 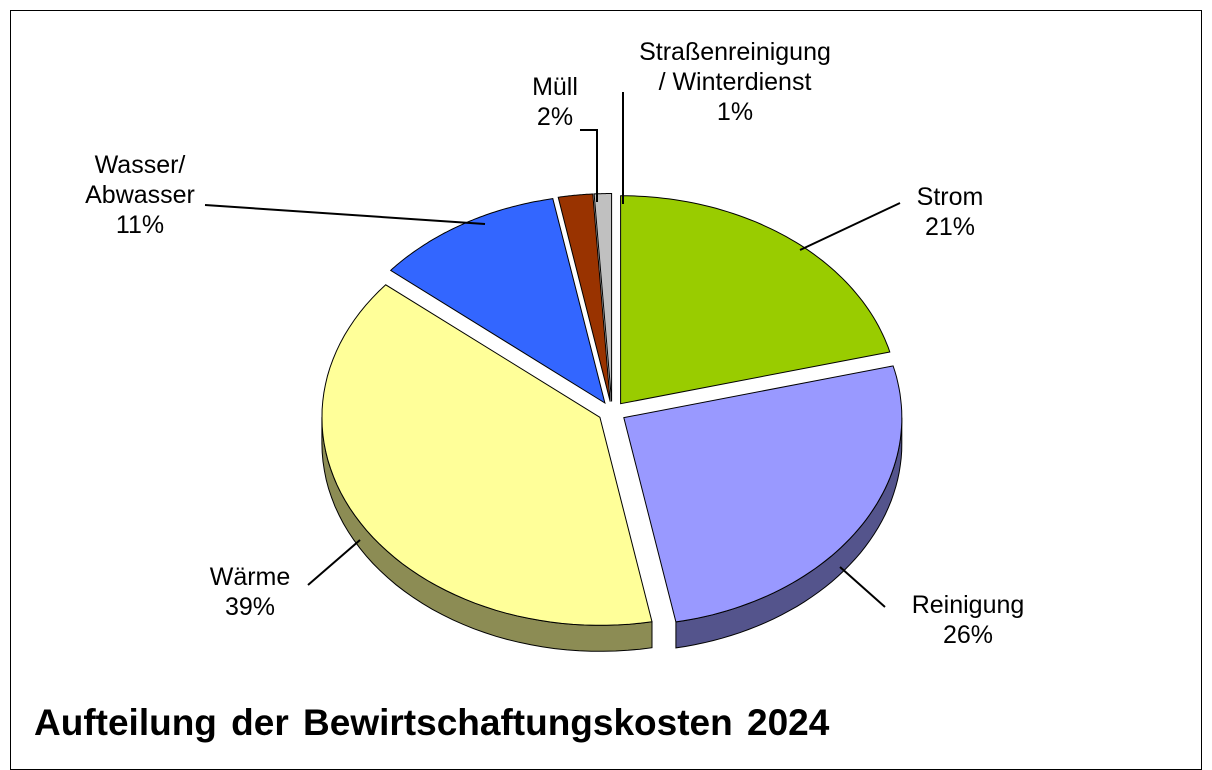 What do you see at coordinates (735, 112) in the screenshot?
I see `value-label: 1%` at bounding box center [735, 112].